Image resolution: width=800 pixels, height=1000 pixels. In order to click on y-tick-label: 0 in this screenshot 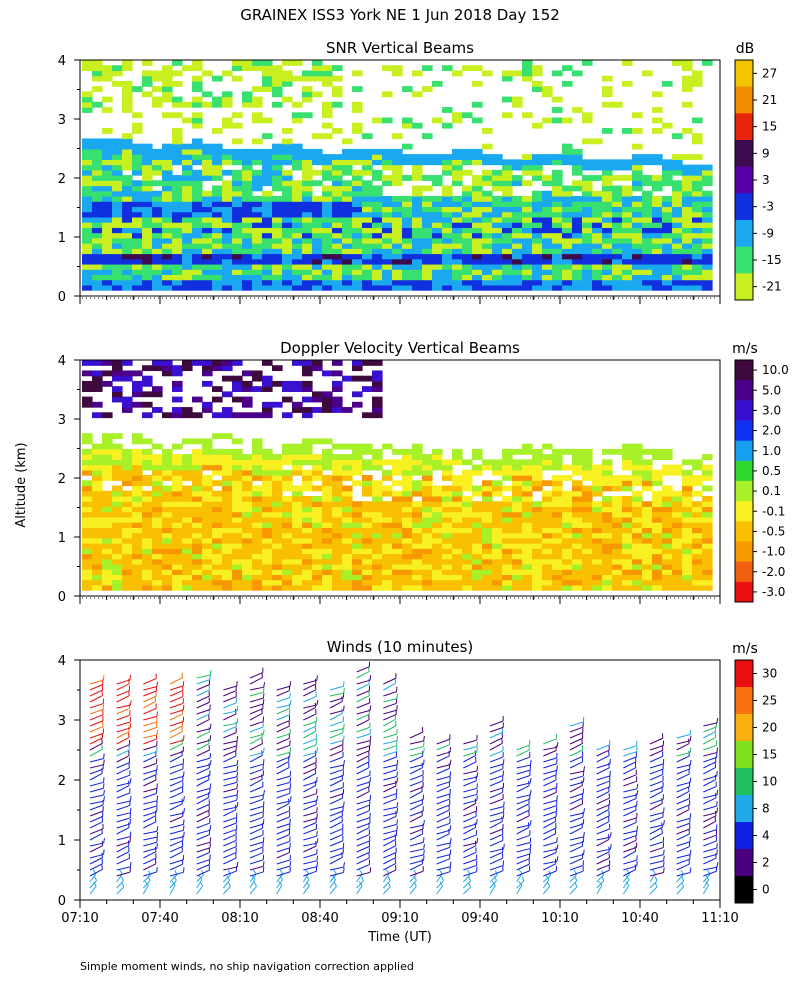, I will do `click(62, 597)`.